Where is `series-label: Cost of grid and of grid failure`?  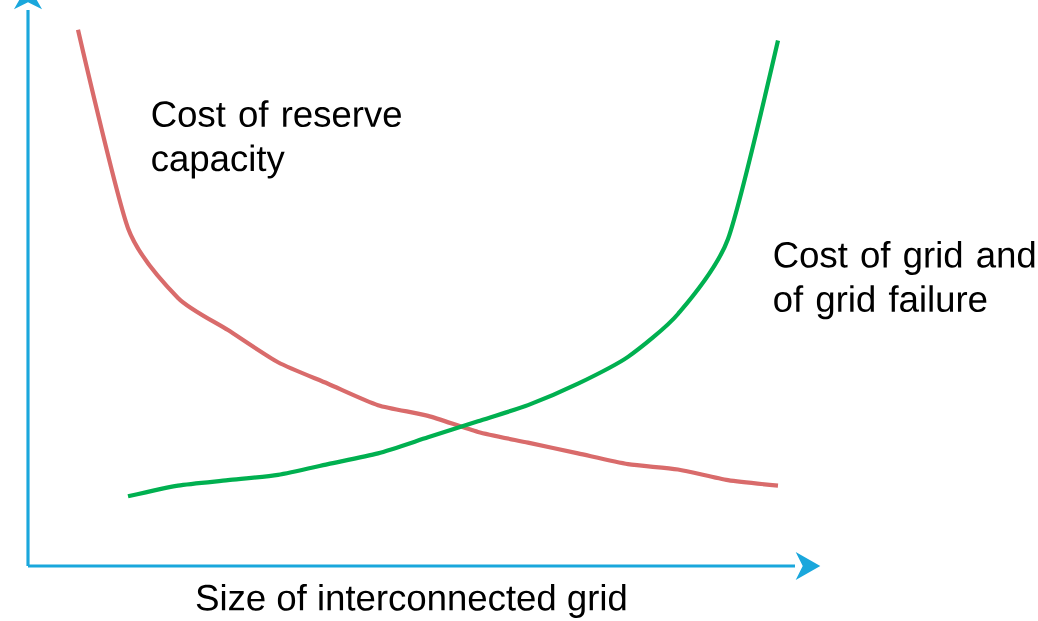 series-label: Cost of grid and of grid failure is located at coordinates (904, 280).